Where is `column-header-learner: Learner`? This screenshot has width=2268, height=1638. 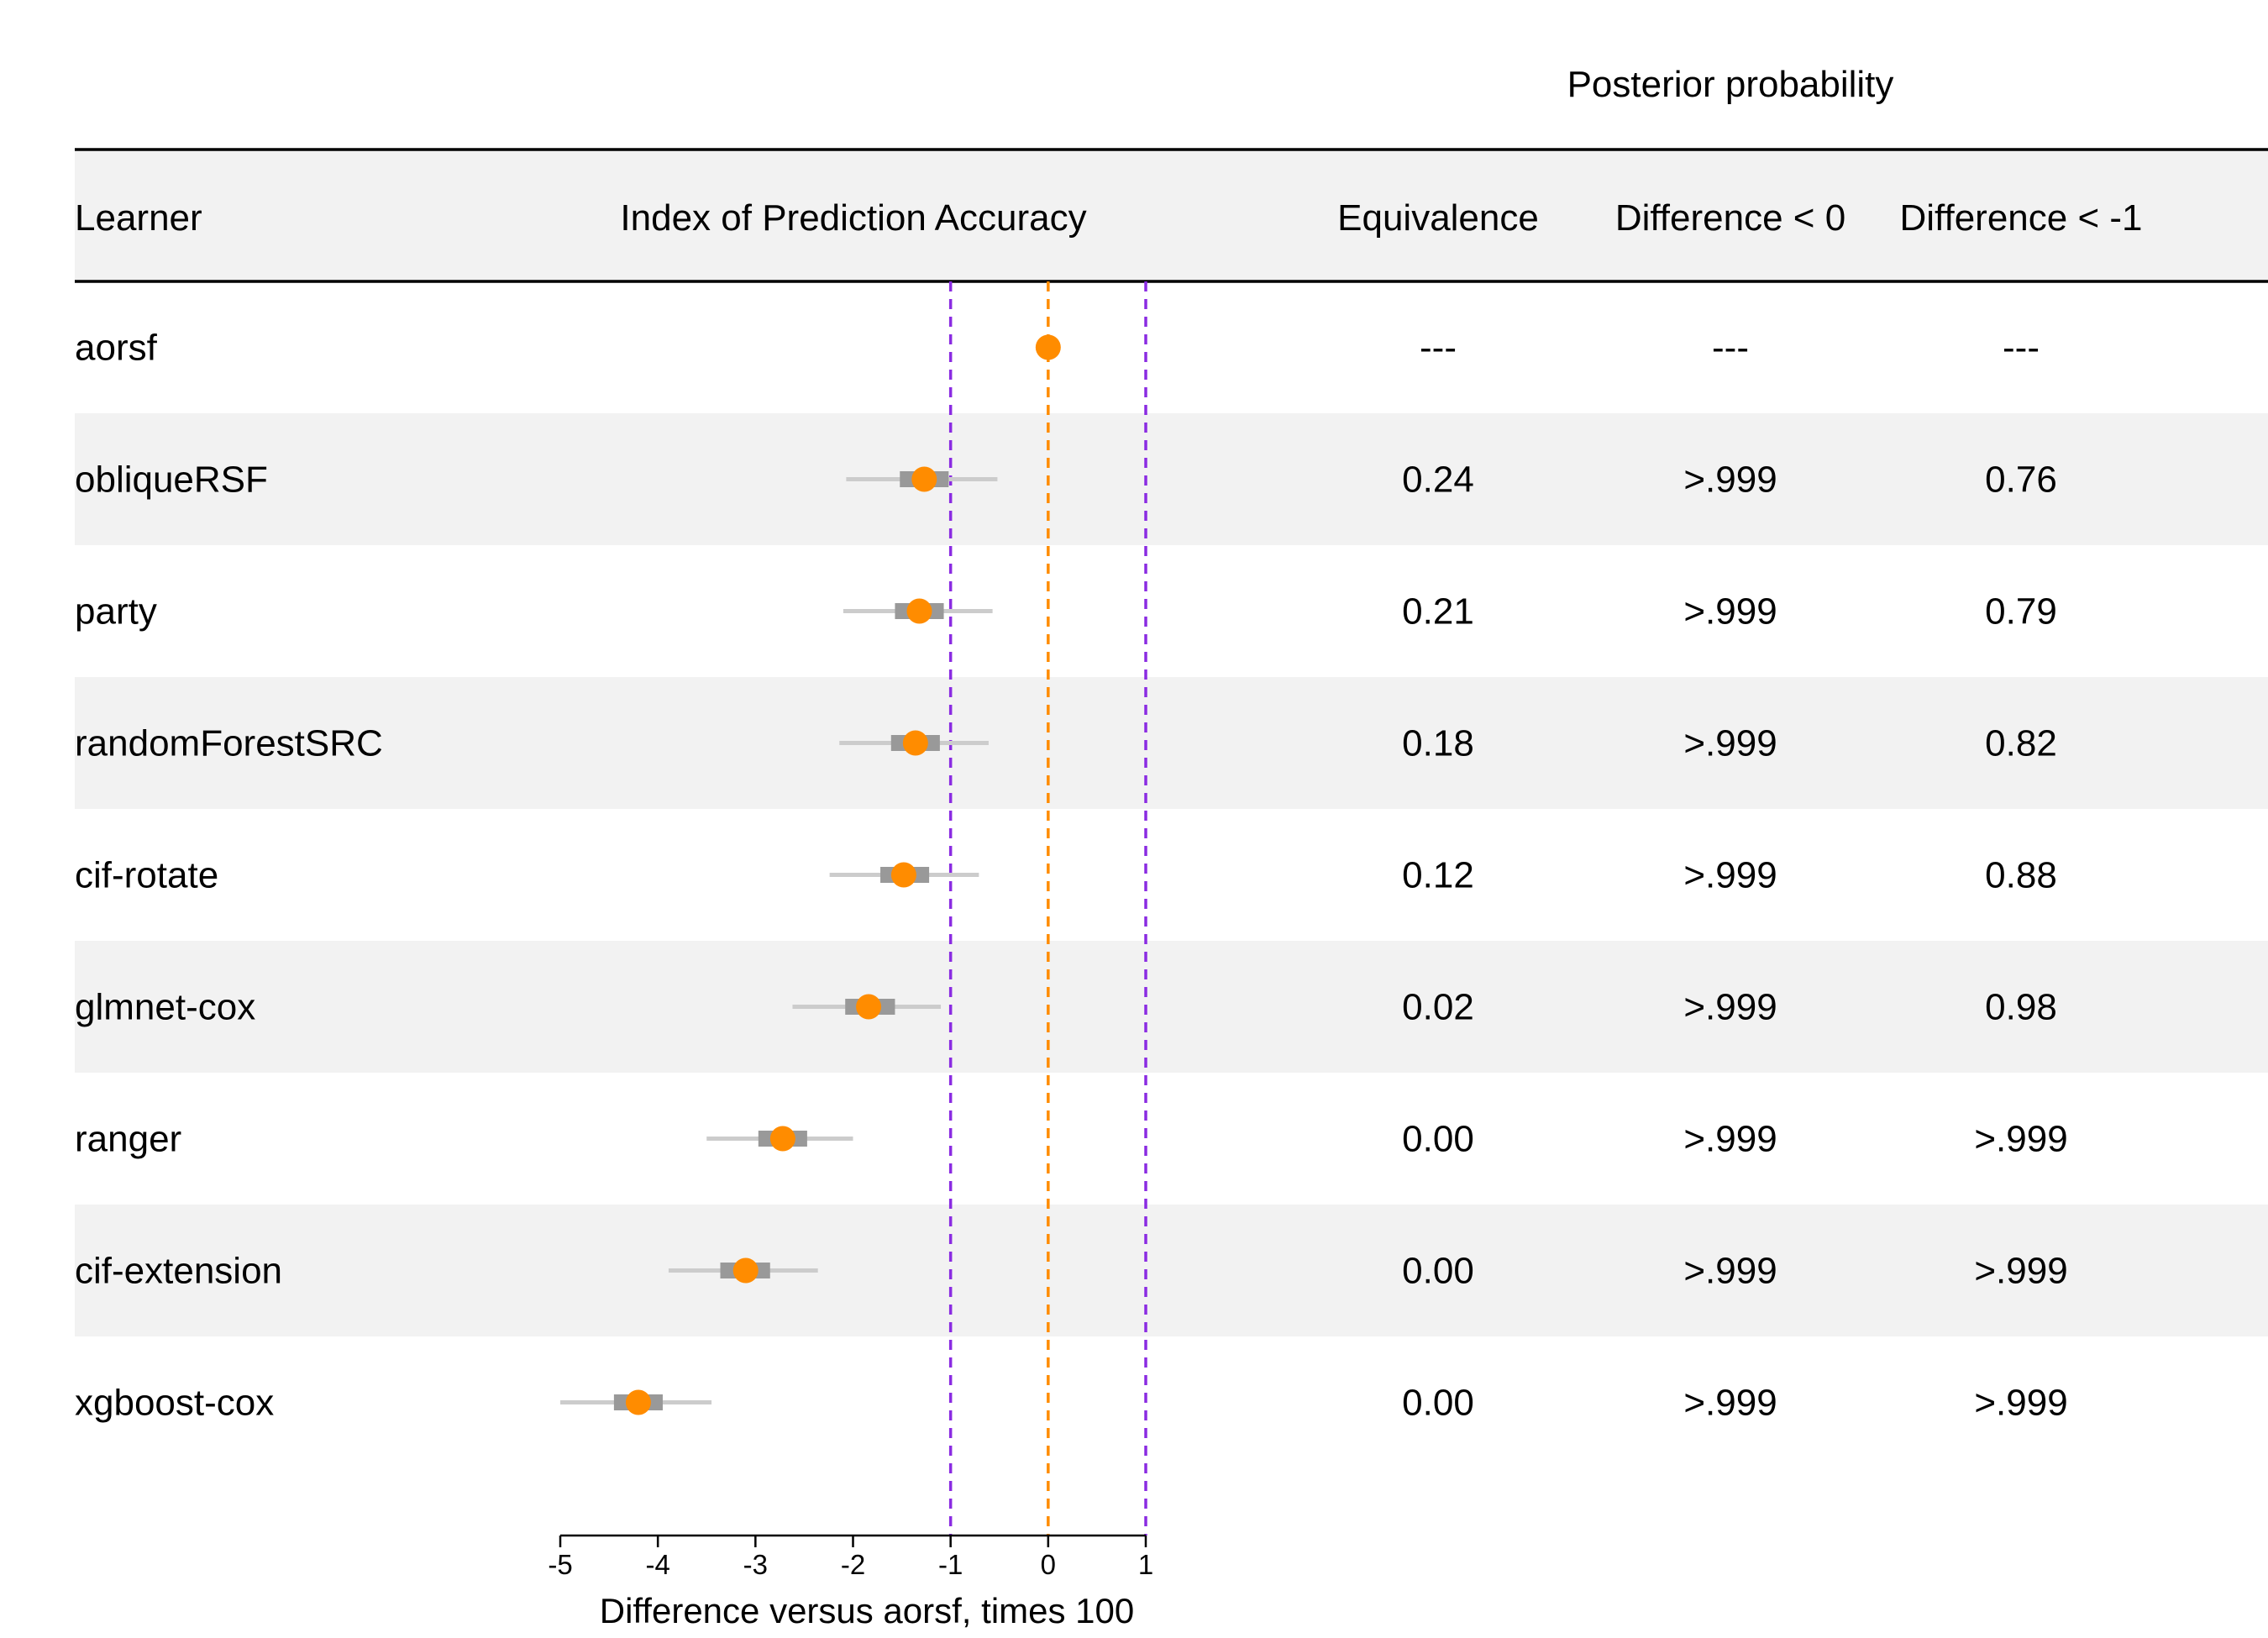 column-header-learner: Learner is located at coordinates (138, 218).